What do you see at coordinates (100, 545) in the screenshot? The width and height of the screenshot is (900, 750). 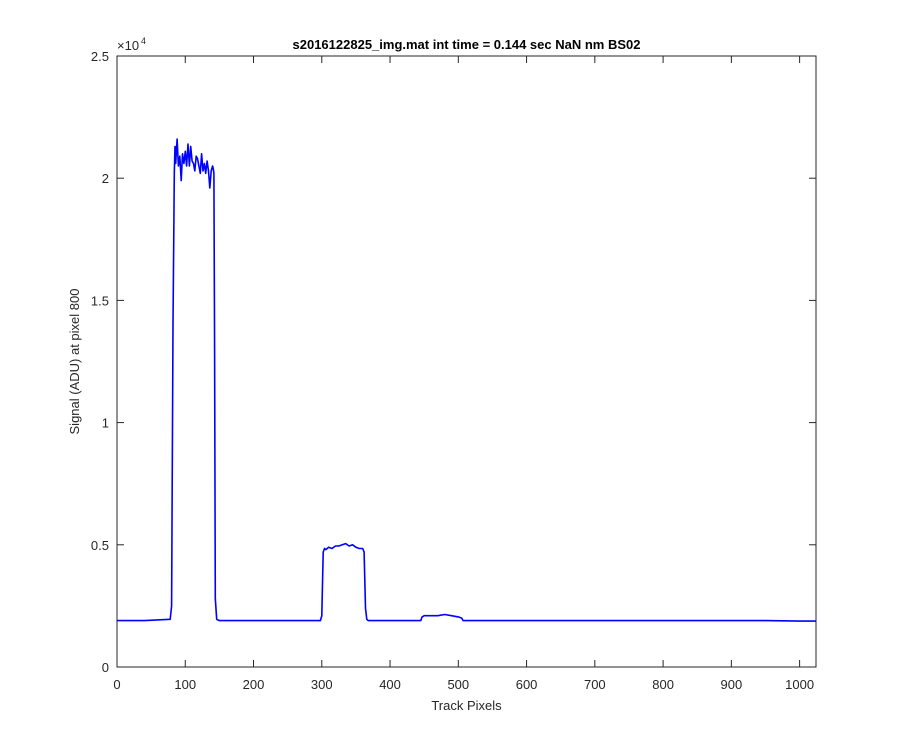 I see `y-tick-label: 0.5` at bounding box center [100, 545].